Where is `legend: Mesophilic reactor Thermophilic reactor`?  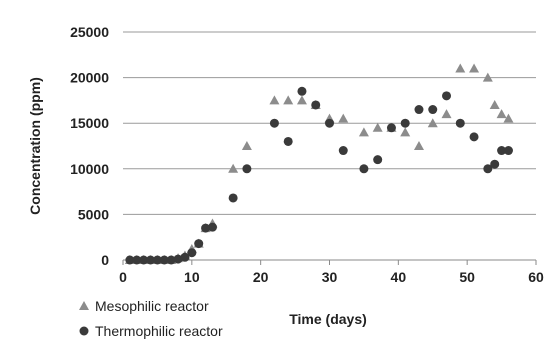
legend: Mesophilic reactor Thermophilic reactor is located at coordinates (151, 318).